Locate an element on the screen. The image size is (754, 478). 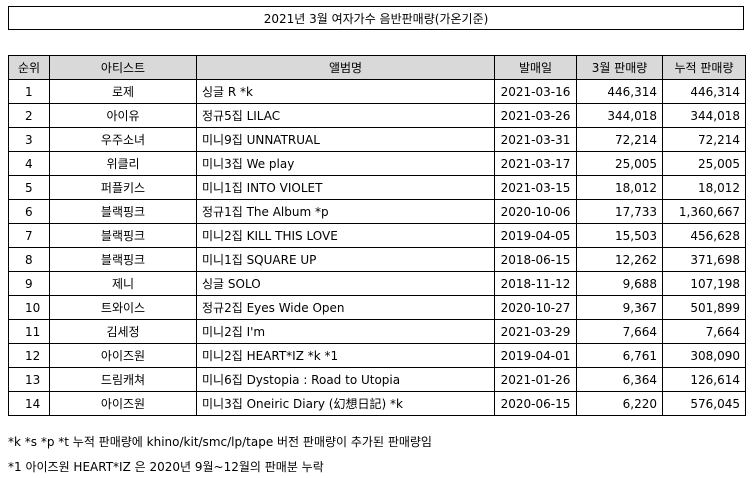
header-rank: 순위 is located at coordinates (29, 67).